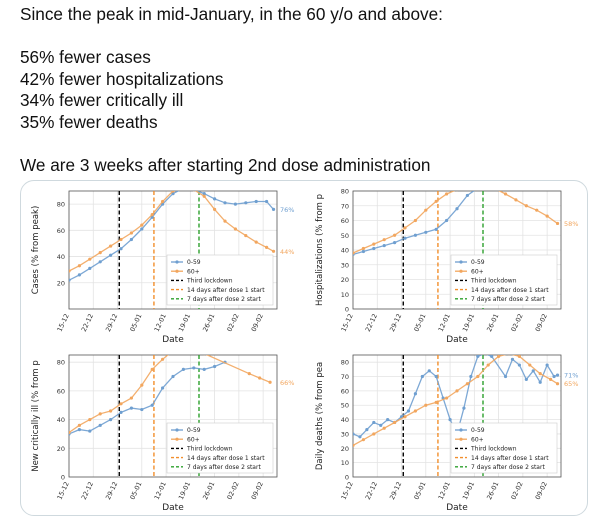 The width and height of the screenshot is (600, 521). What do you see at coordinates (36, 416) in the screenshot?
I see `y-axis-label: New critically ill (% from p` at bounding box center [36, 416].